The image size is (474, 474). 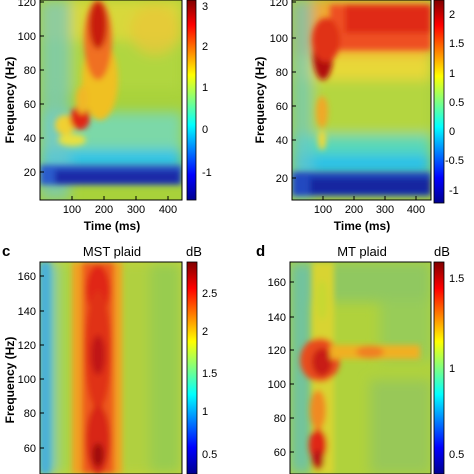 What do you see at coordinates (354, 210) in the screenshot?
I see `xtick-b-200: 200` at bounding box center [354, 210].